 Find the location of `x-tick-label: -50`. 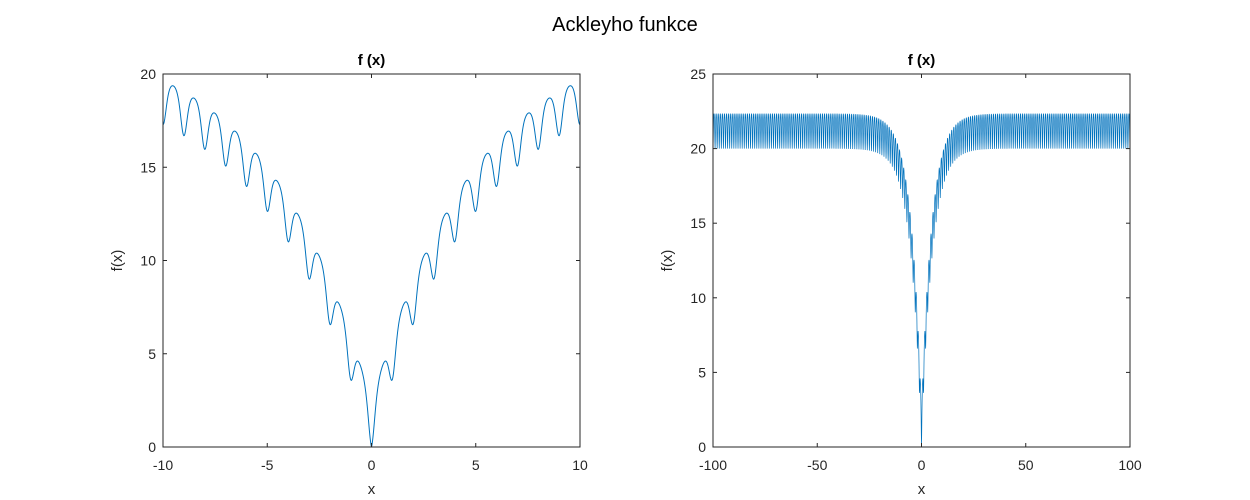

x-tick-label: -50 is located at coordinates (817, 465).